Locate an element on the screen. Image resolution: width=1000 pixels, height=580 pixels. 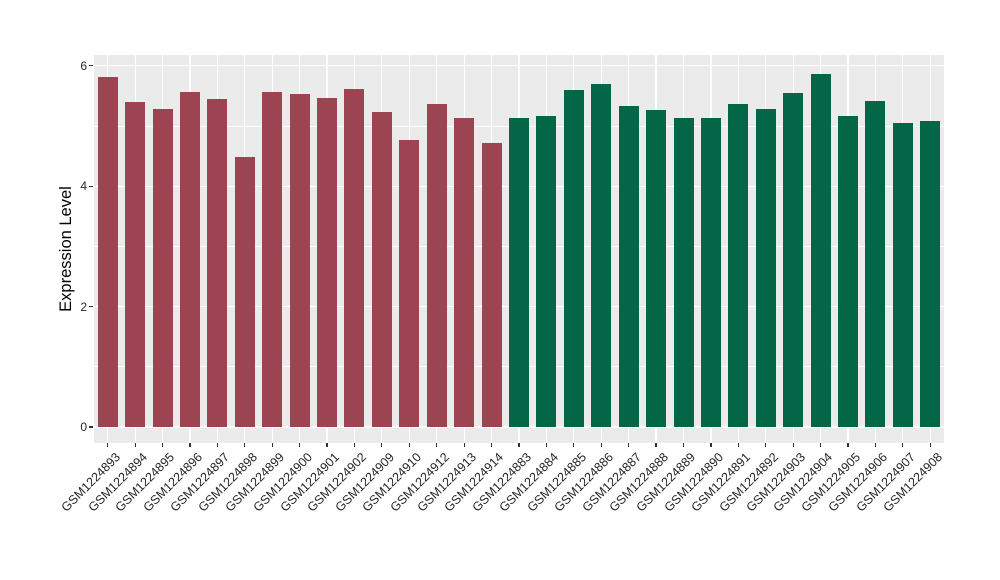
bar-GSM1224899 is located at coordinates (272, 259).